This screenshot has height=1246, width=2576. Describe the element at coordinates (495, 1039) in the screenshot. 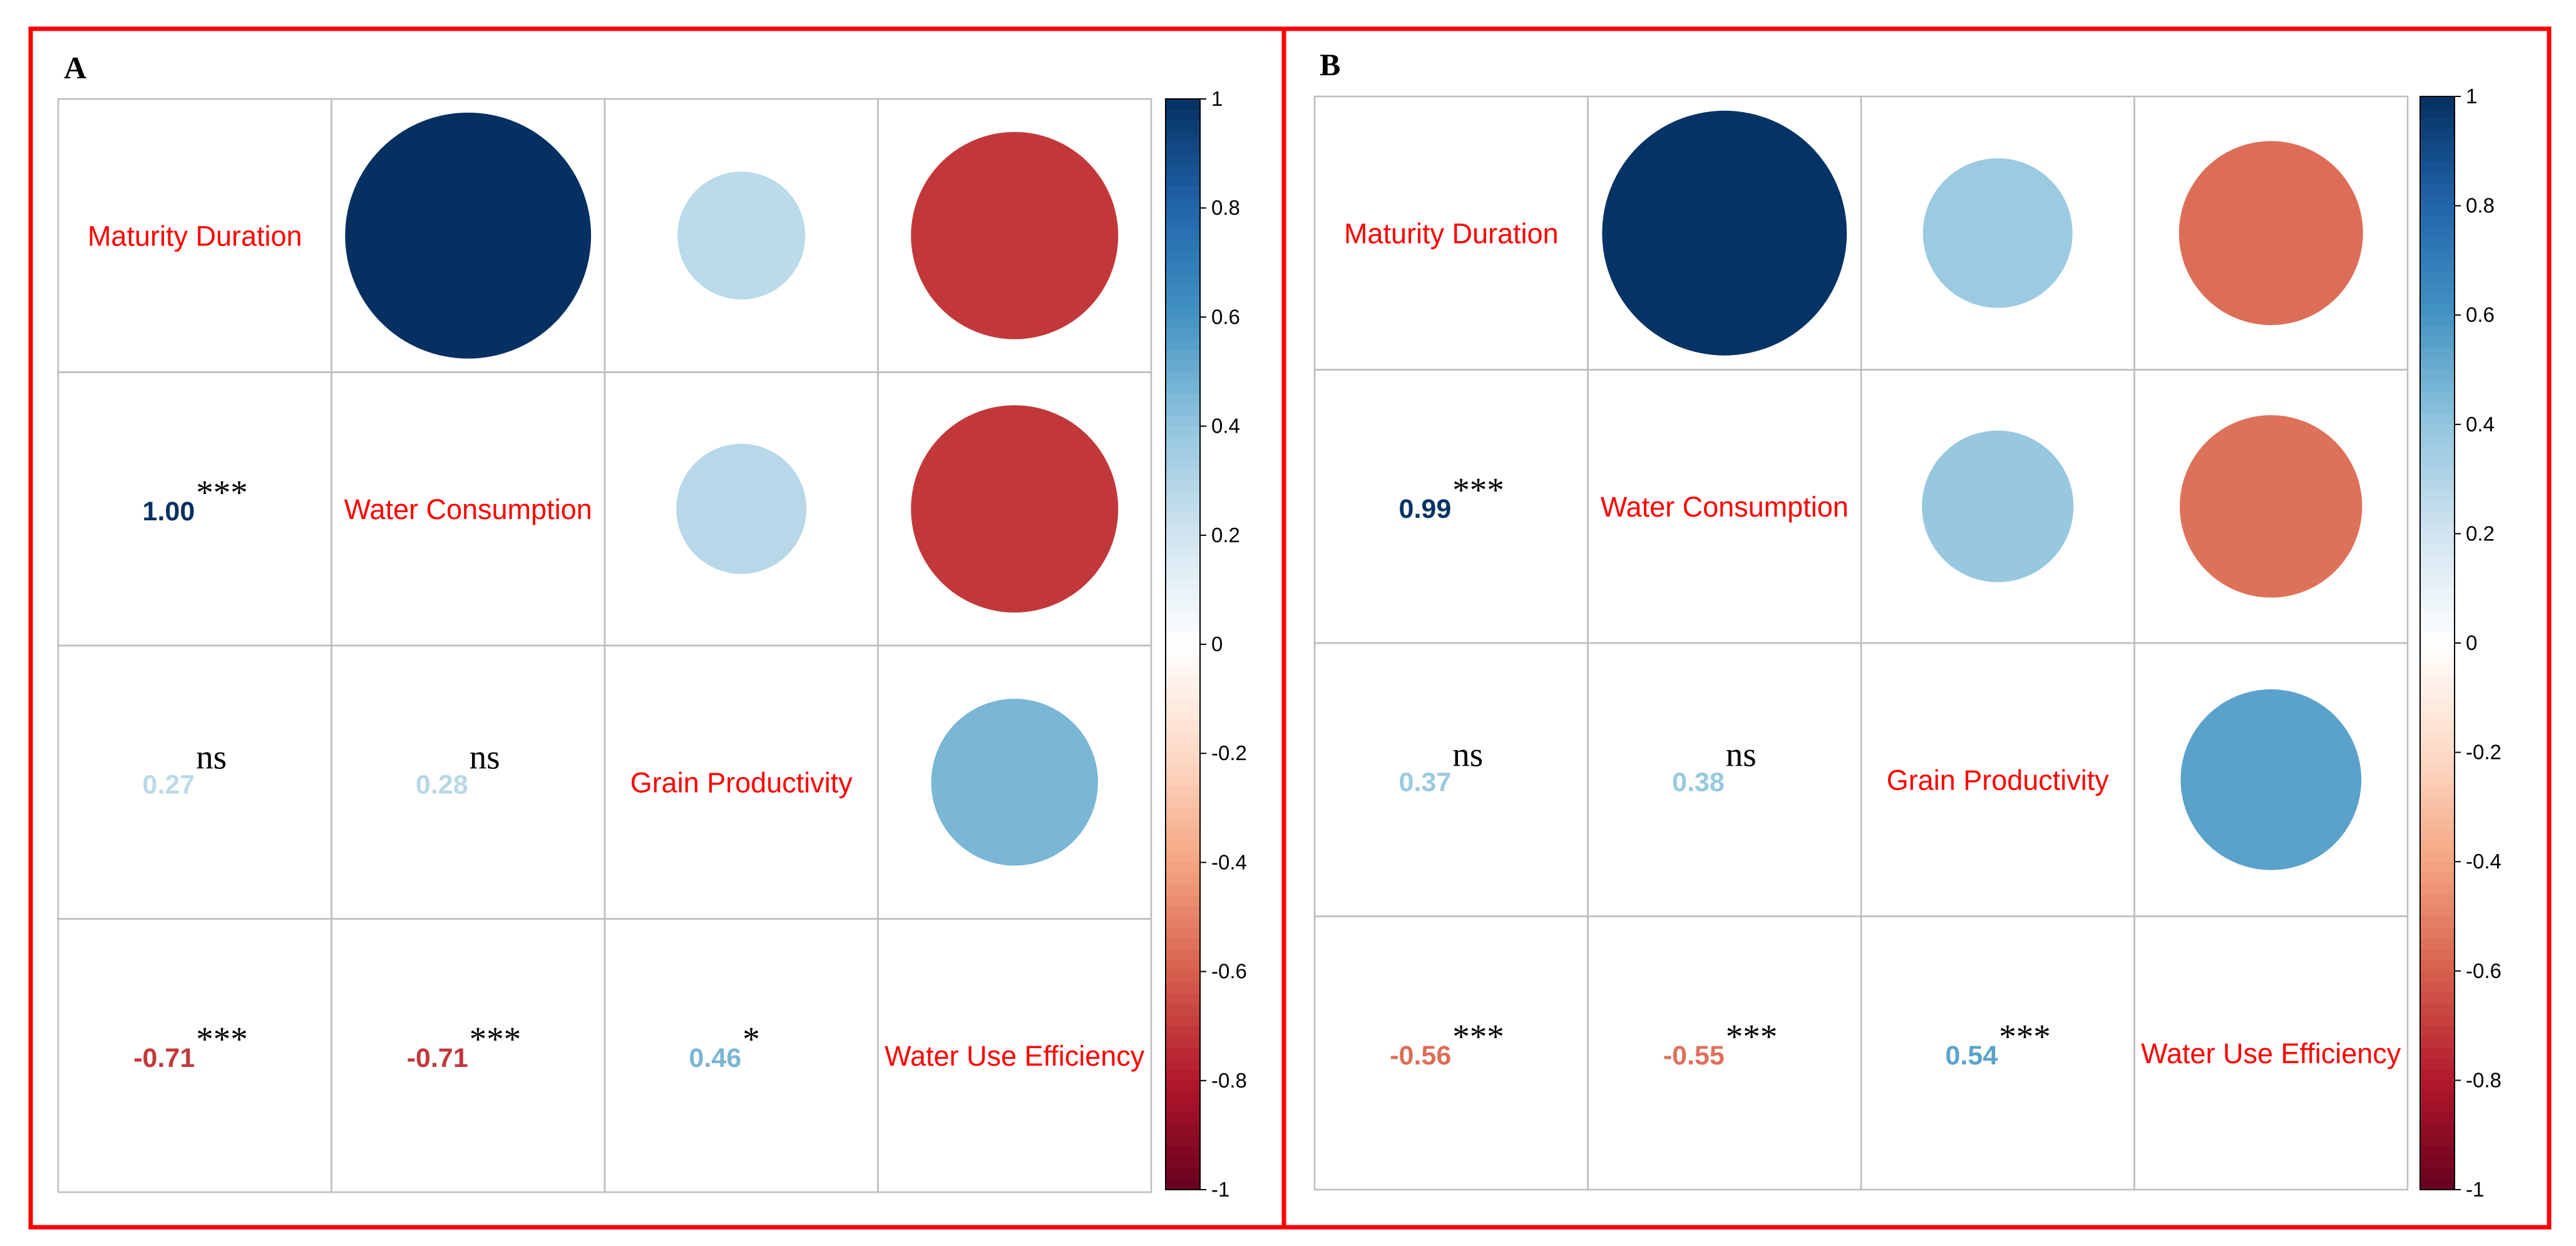

I see `panel-a-sig-3-1: ***` at that location.